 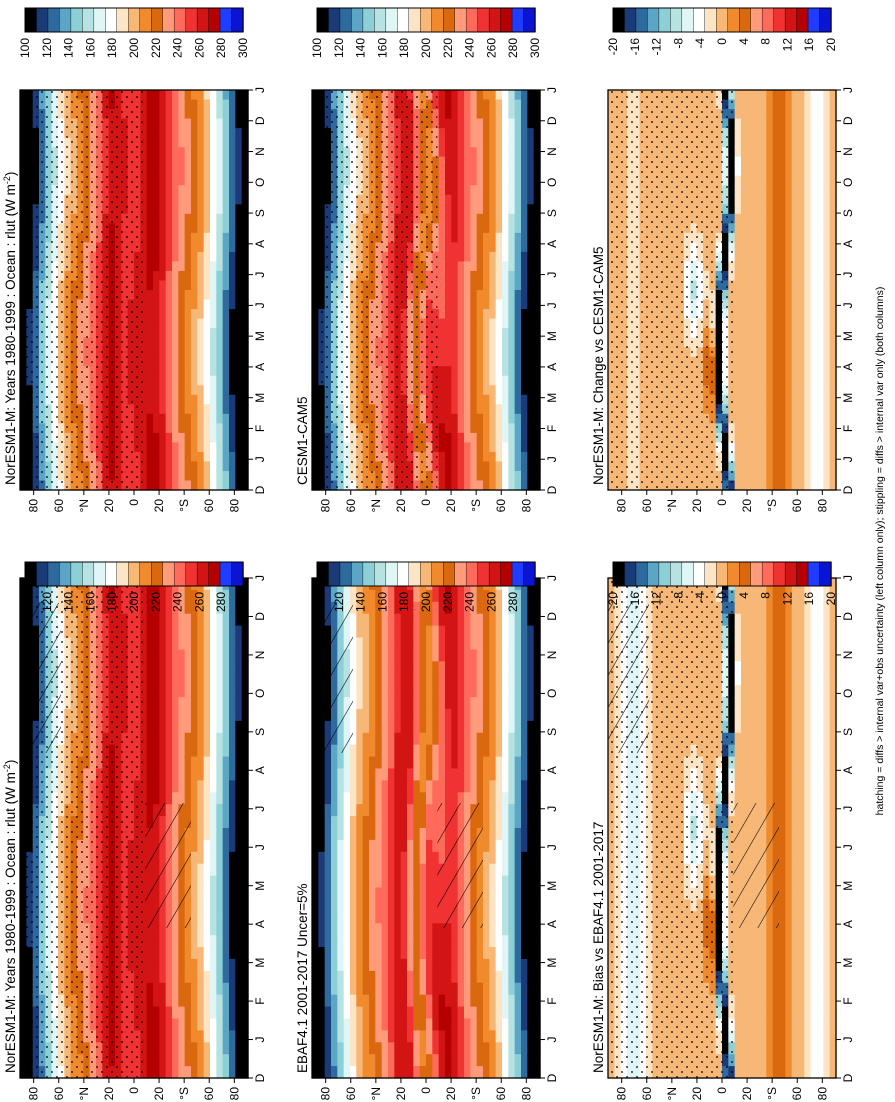 I want to click on lat-tick-label: 20, so click(x=451, y=1094).